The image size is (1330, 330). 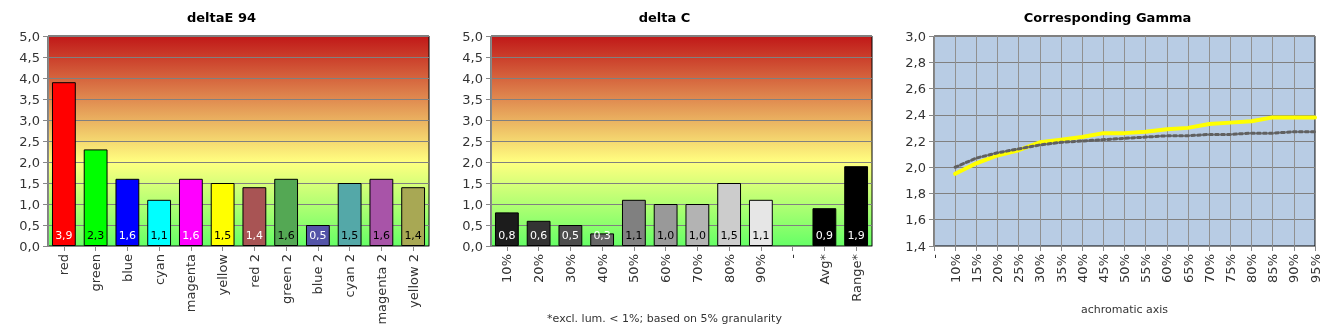 I want to click on y-tick-label: 1,6, so click(x=915, y=220).